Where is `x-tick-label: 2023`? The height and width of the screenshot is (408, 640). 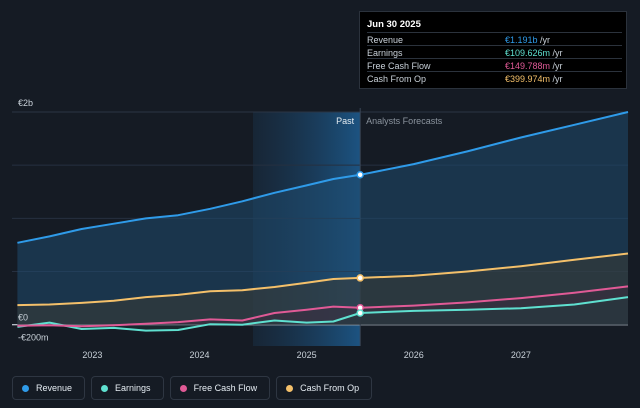
x-tick-label: 2023 is located at coordinates (92, 355).